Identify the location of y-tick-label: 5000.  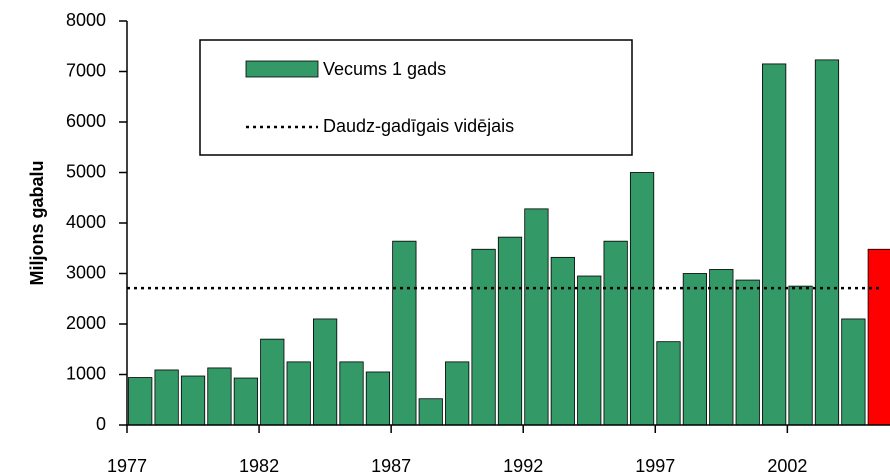
(86, 171).